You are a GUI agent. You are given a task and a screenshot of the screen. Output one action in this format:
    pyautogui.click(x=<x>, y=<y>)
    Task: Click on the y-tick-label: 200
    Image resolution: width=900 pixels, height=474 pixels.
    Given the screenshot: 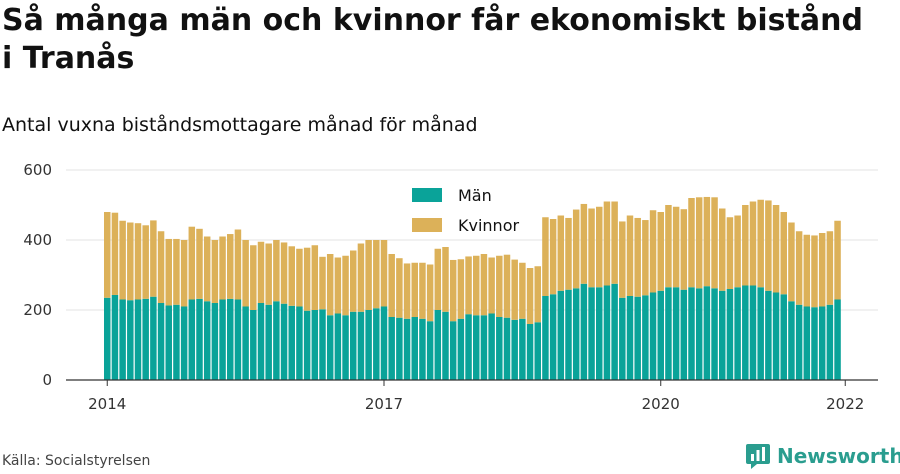 What is the action you would take?
    pyautogui.click(x=37, y=310)
    